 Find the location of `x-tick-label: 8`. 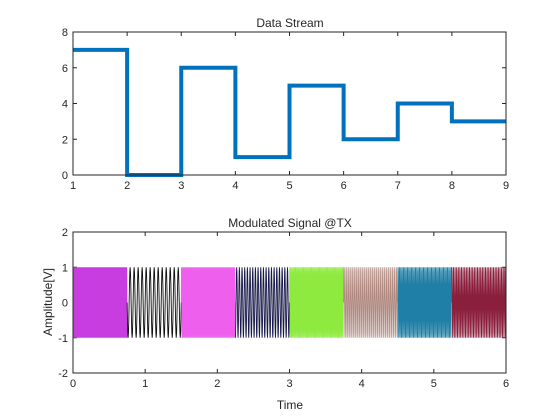

x-tick-label: 8 is located at coordinates (452, 186).